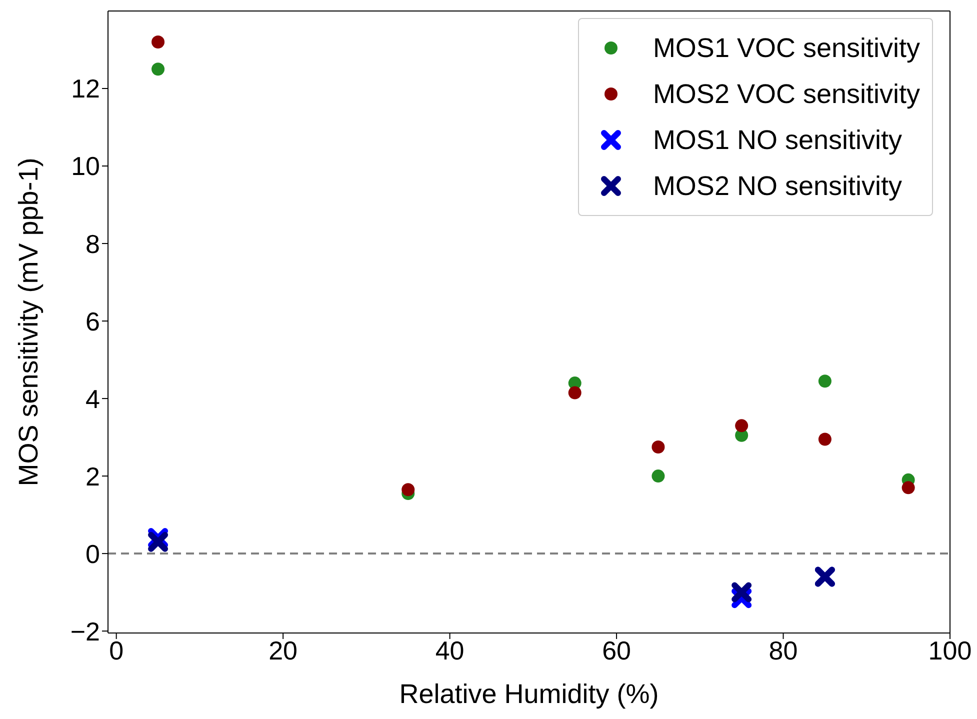 The image size is (977, 719). Describe the element at coordinates (783, 650) in the screenshot. I see `x-tick-label: 80` at that location.